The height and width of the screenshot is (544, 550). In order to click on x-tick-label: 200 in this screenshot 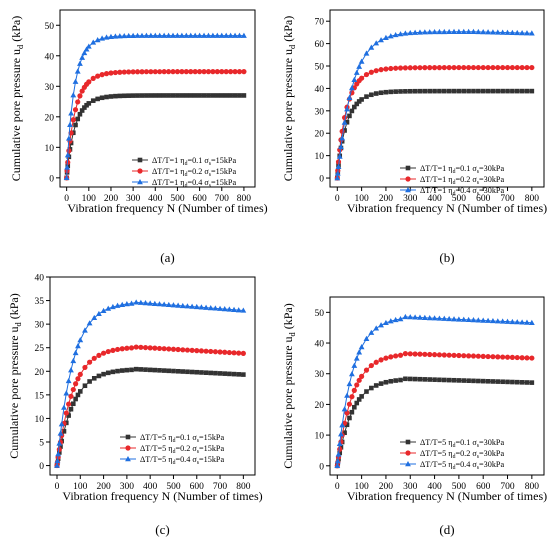, I will do `click(111, 199)`.